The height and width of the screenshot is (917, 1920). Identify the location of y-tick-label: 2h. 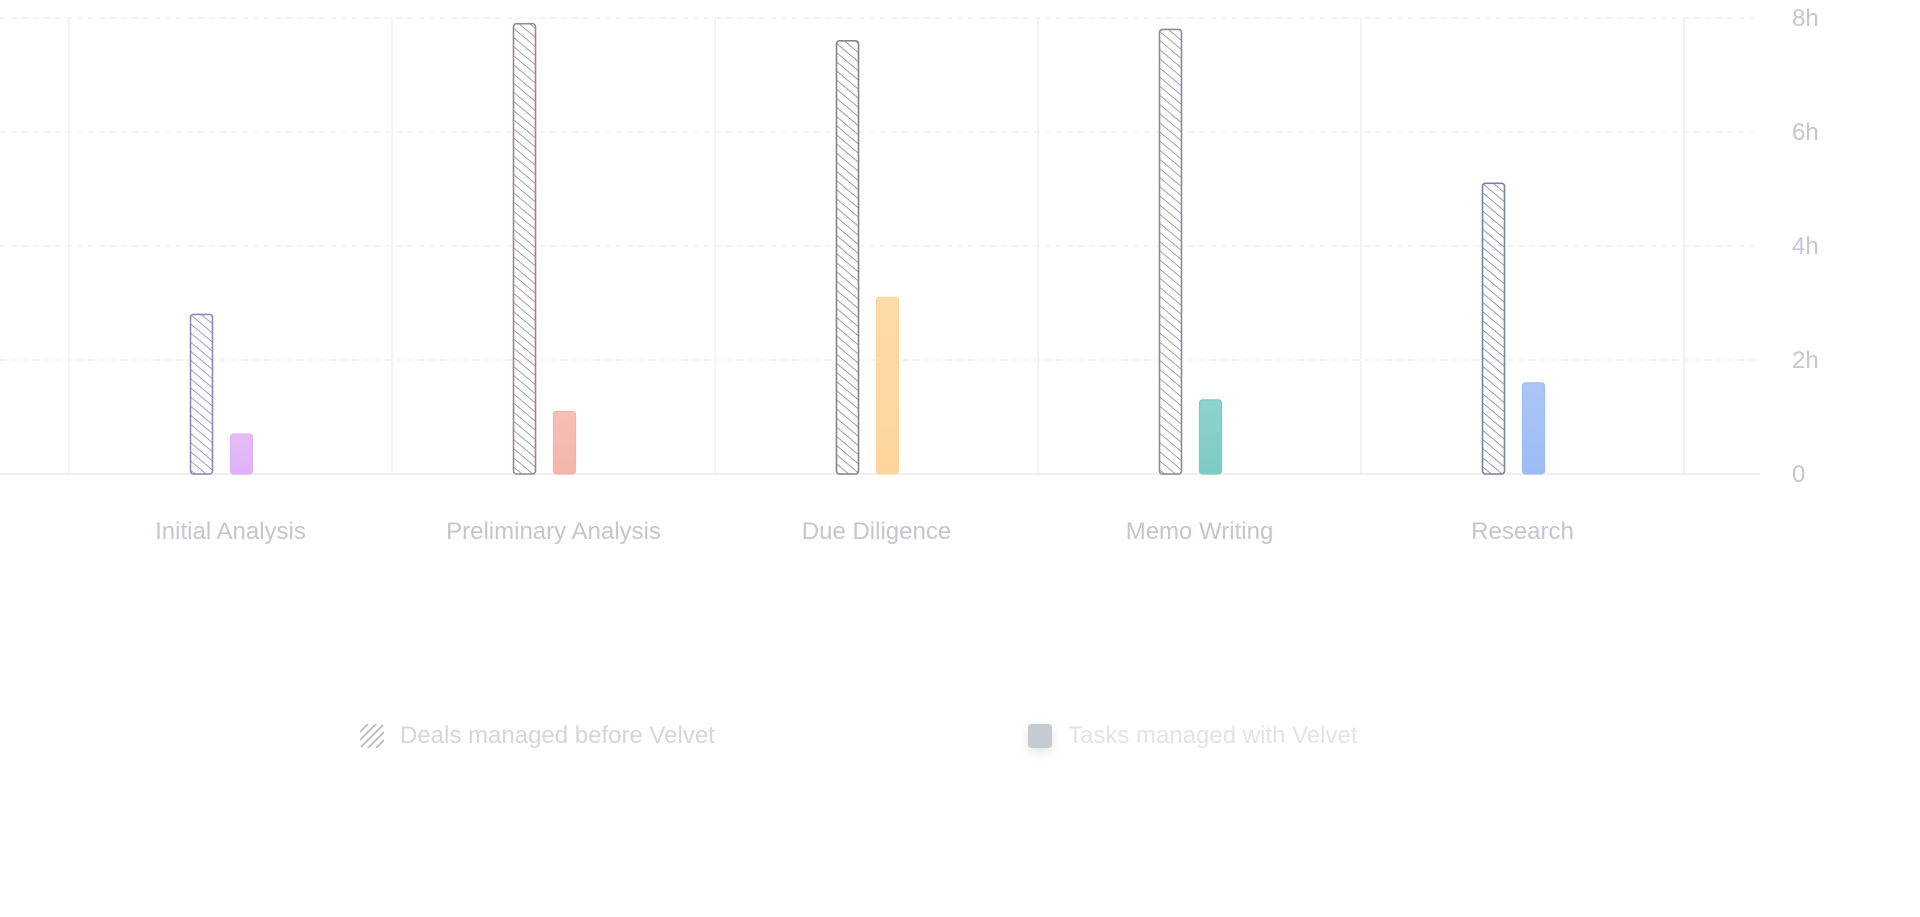
(1805, 360).